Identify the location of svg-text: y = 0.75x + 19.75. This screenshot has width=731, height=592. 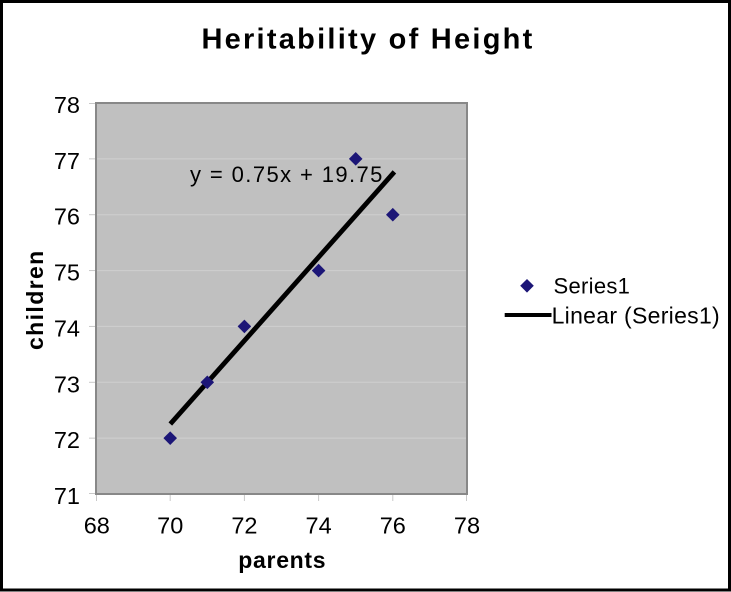
(287, 174).